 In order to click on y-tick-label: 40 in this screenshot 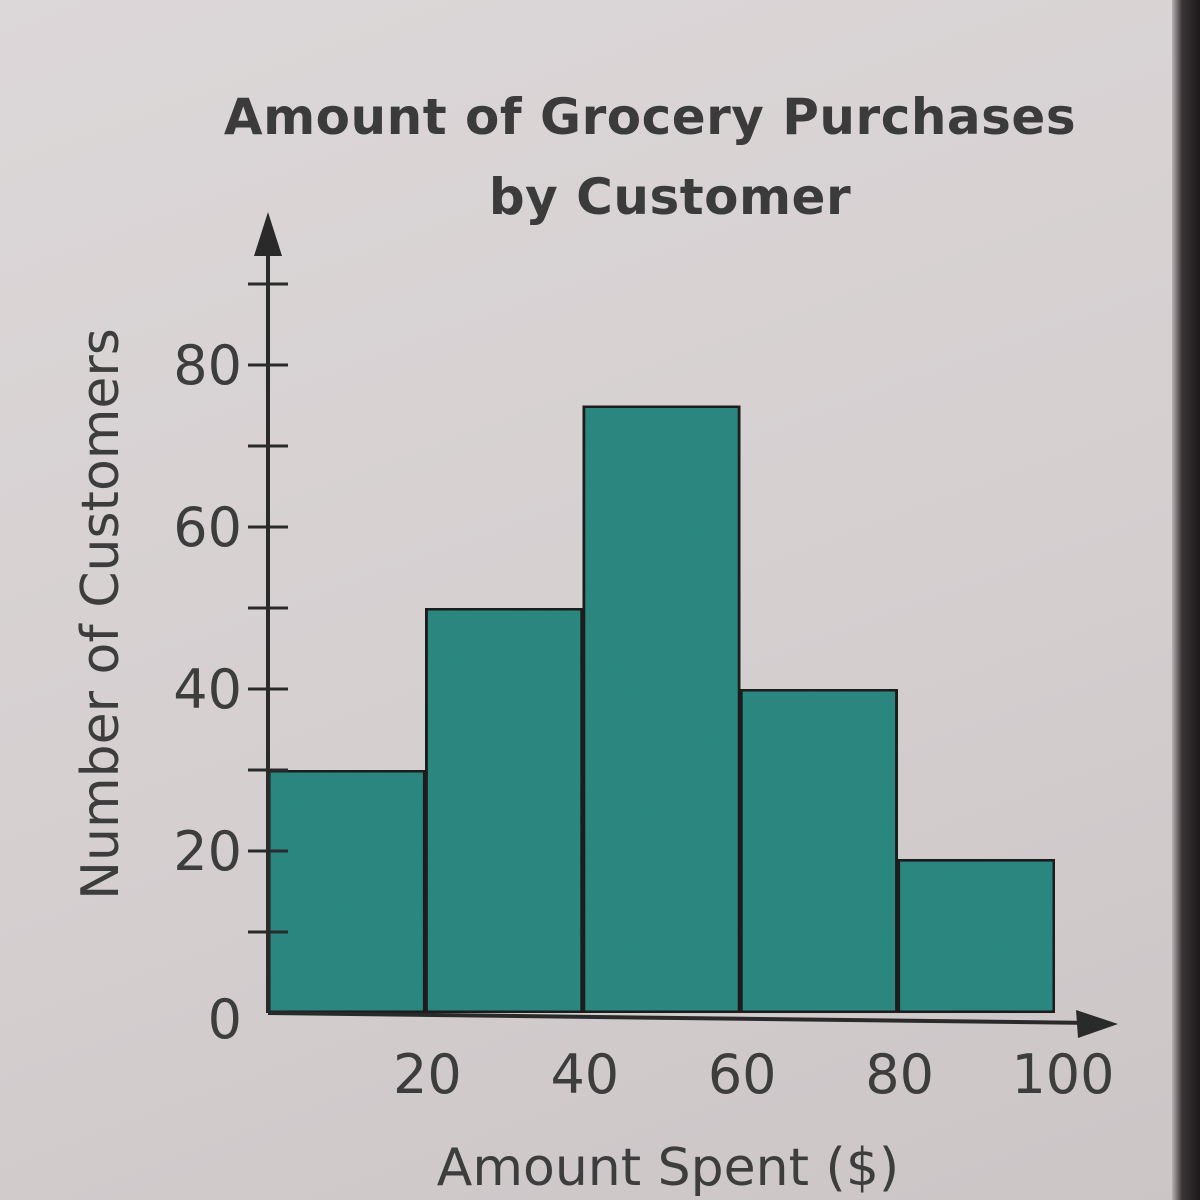, I will do `click(207, 689)`.